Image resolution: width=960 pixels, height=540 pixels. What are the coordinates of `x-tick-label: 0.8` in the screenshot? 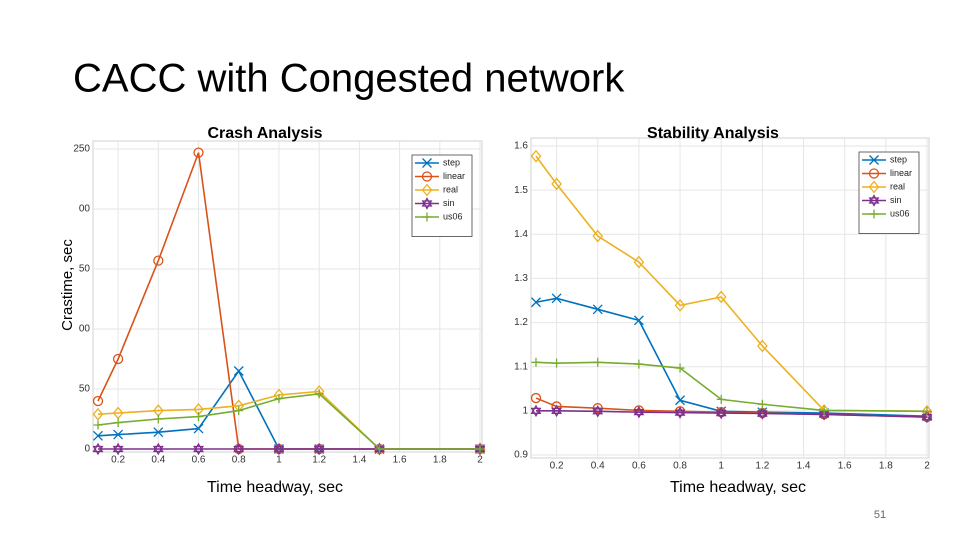 It's located at (239, 460).